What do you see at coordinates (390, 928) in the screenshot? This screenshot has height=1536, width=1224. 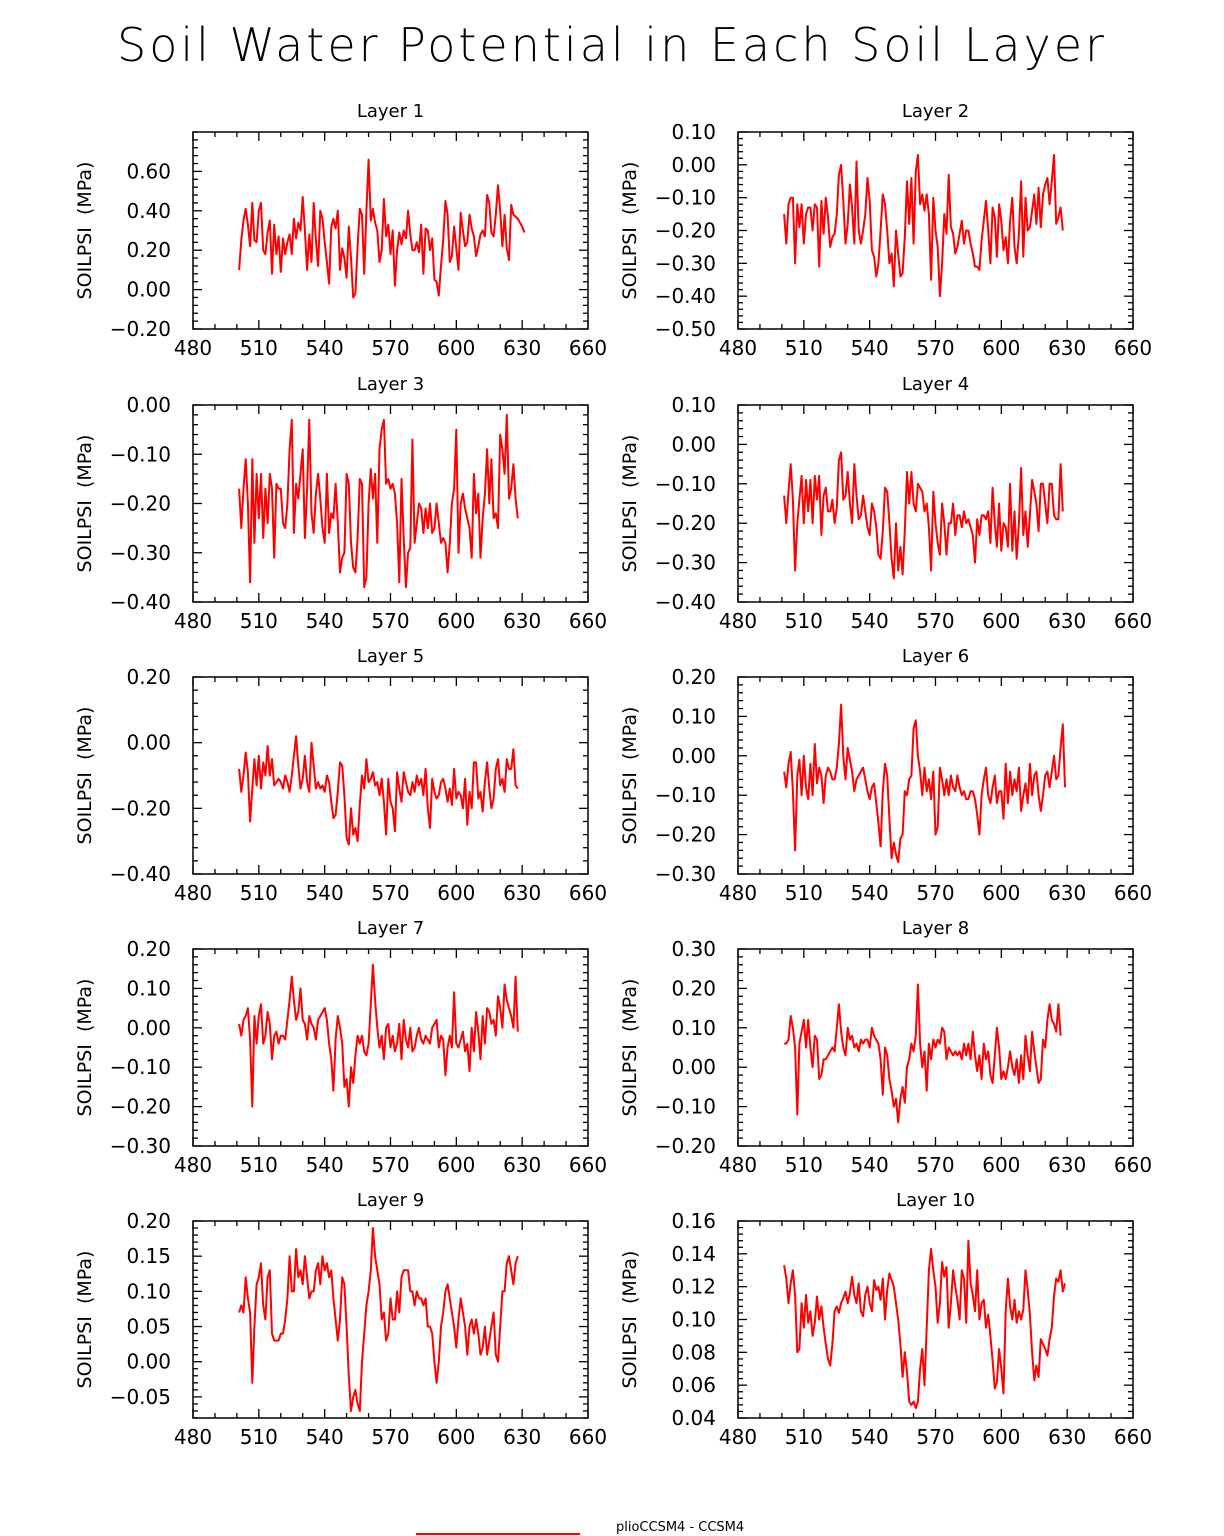 I see `panel-title: Layer 7` at bounding box center [390, 928].